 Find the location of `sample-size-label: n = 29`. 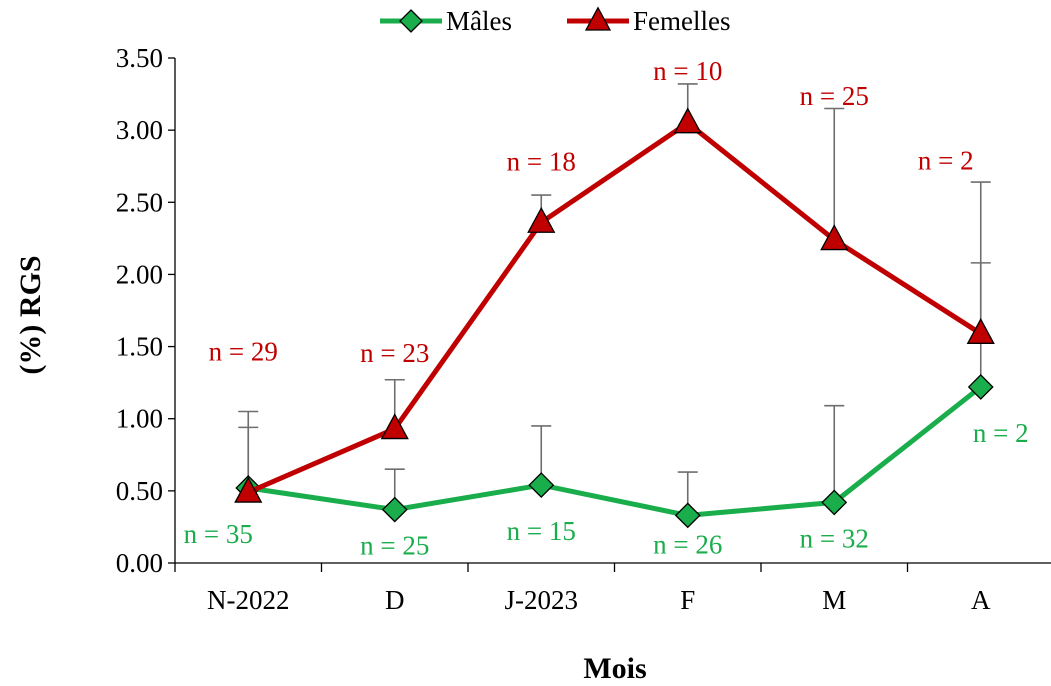

sample-size-label: n = 29 is located at coordinates (243, 351).